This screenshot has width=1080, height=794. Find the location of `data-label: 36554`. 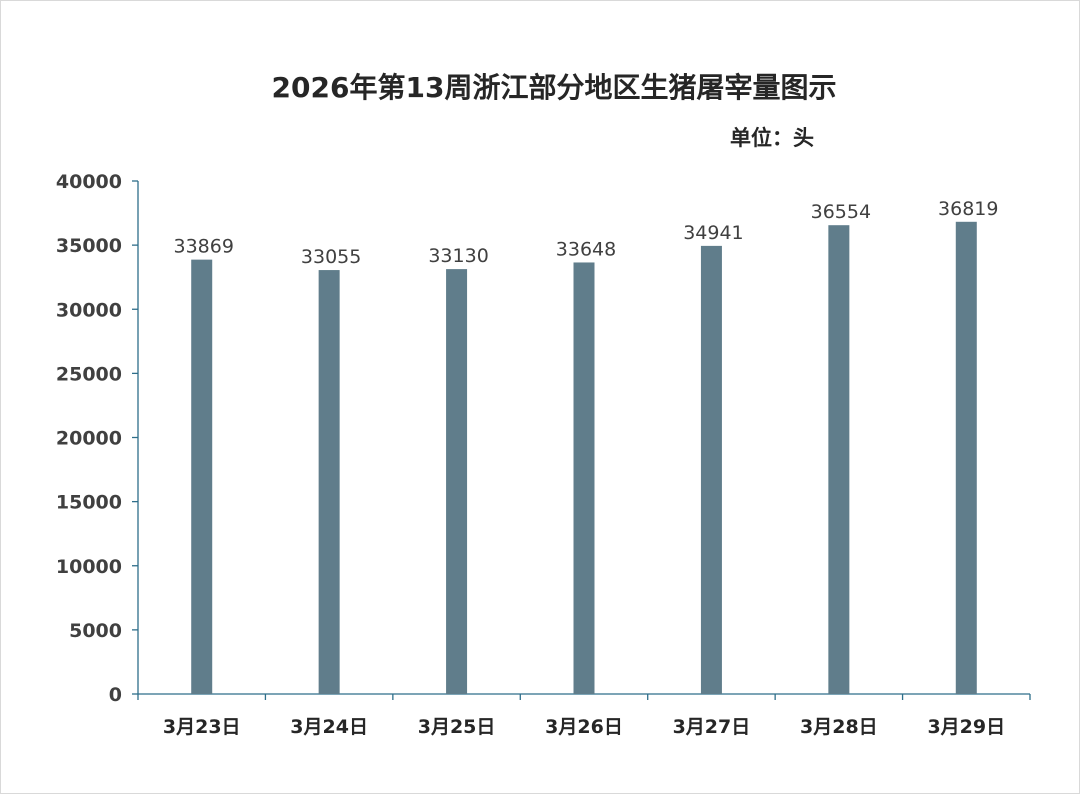

data-label: 36554 is located at coordinates (841, 212).